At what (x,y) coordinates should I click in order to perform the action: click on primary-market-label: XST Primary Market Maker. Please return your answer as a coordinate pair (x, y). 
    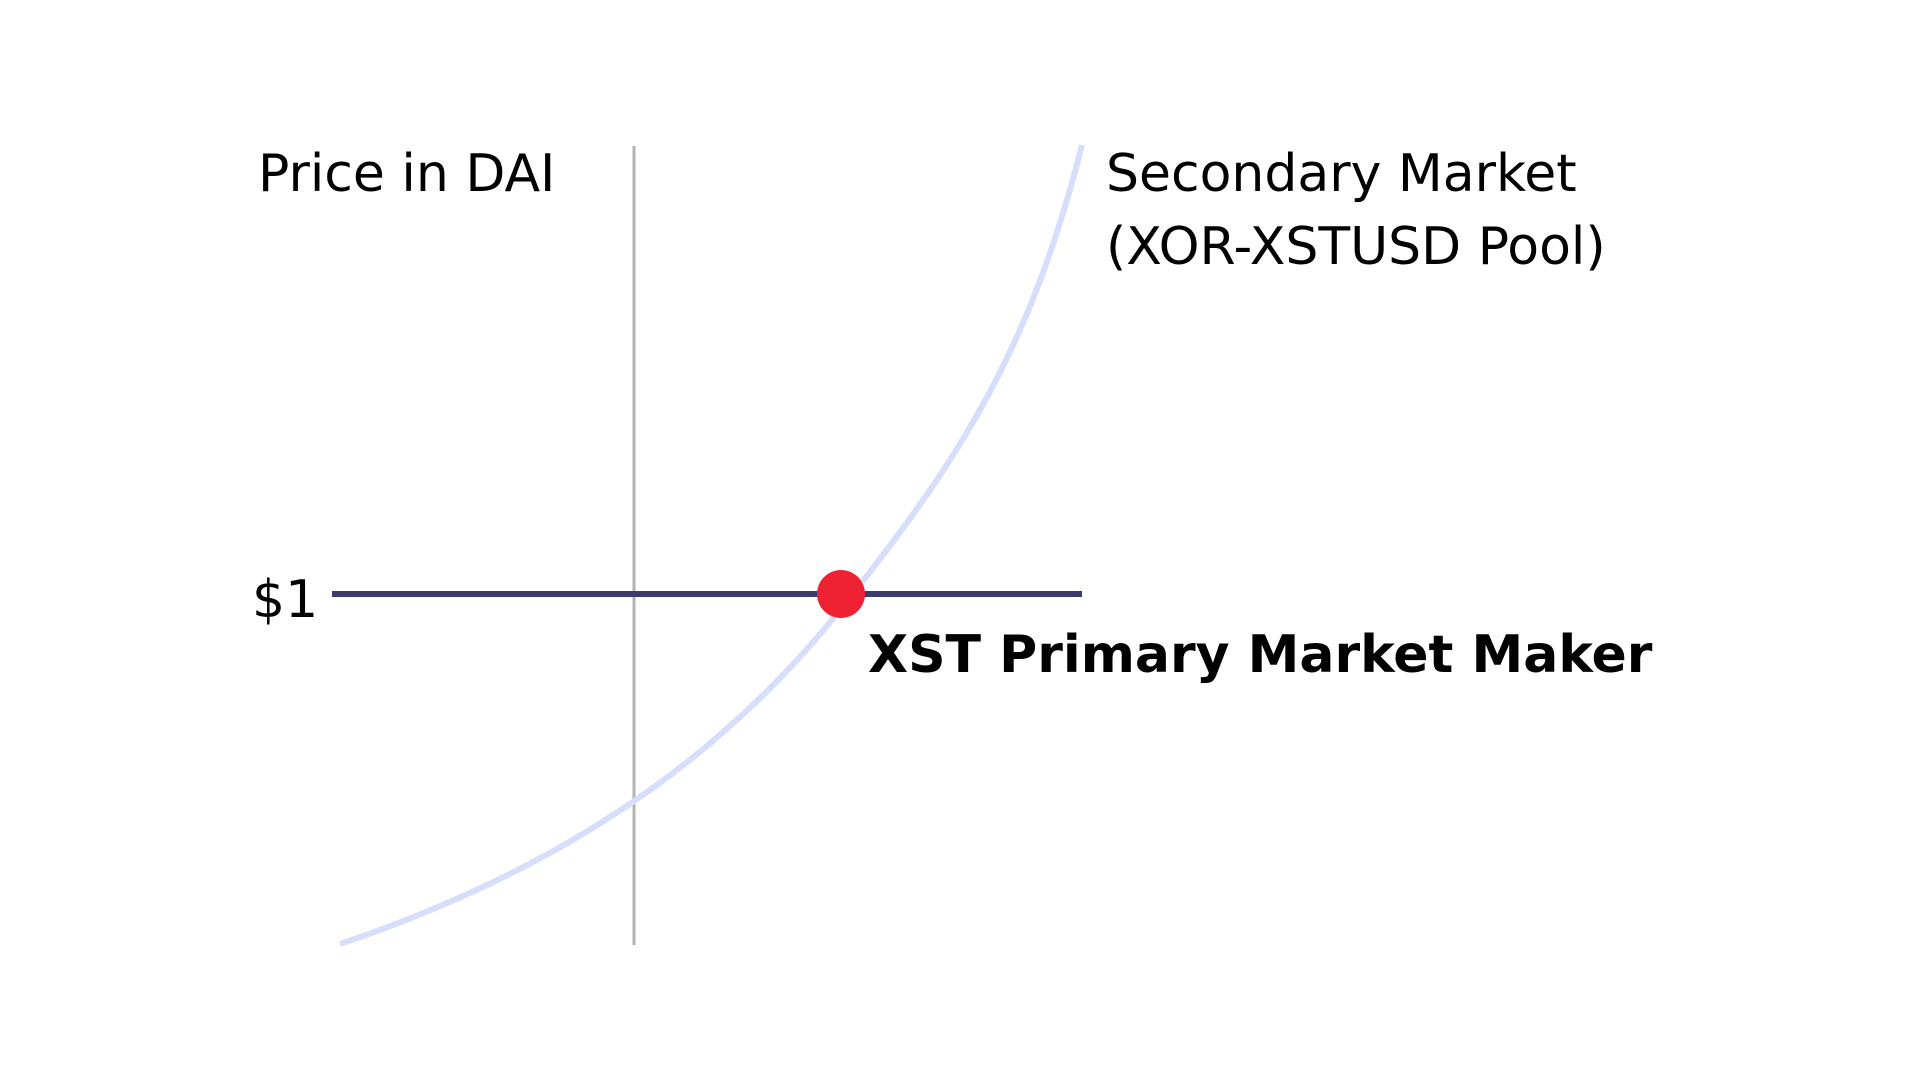
    Looking at the image, I should click on (1260, 655).